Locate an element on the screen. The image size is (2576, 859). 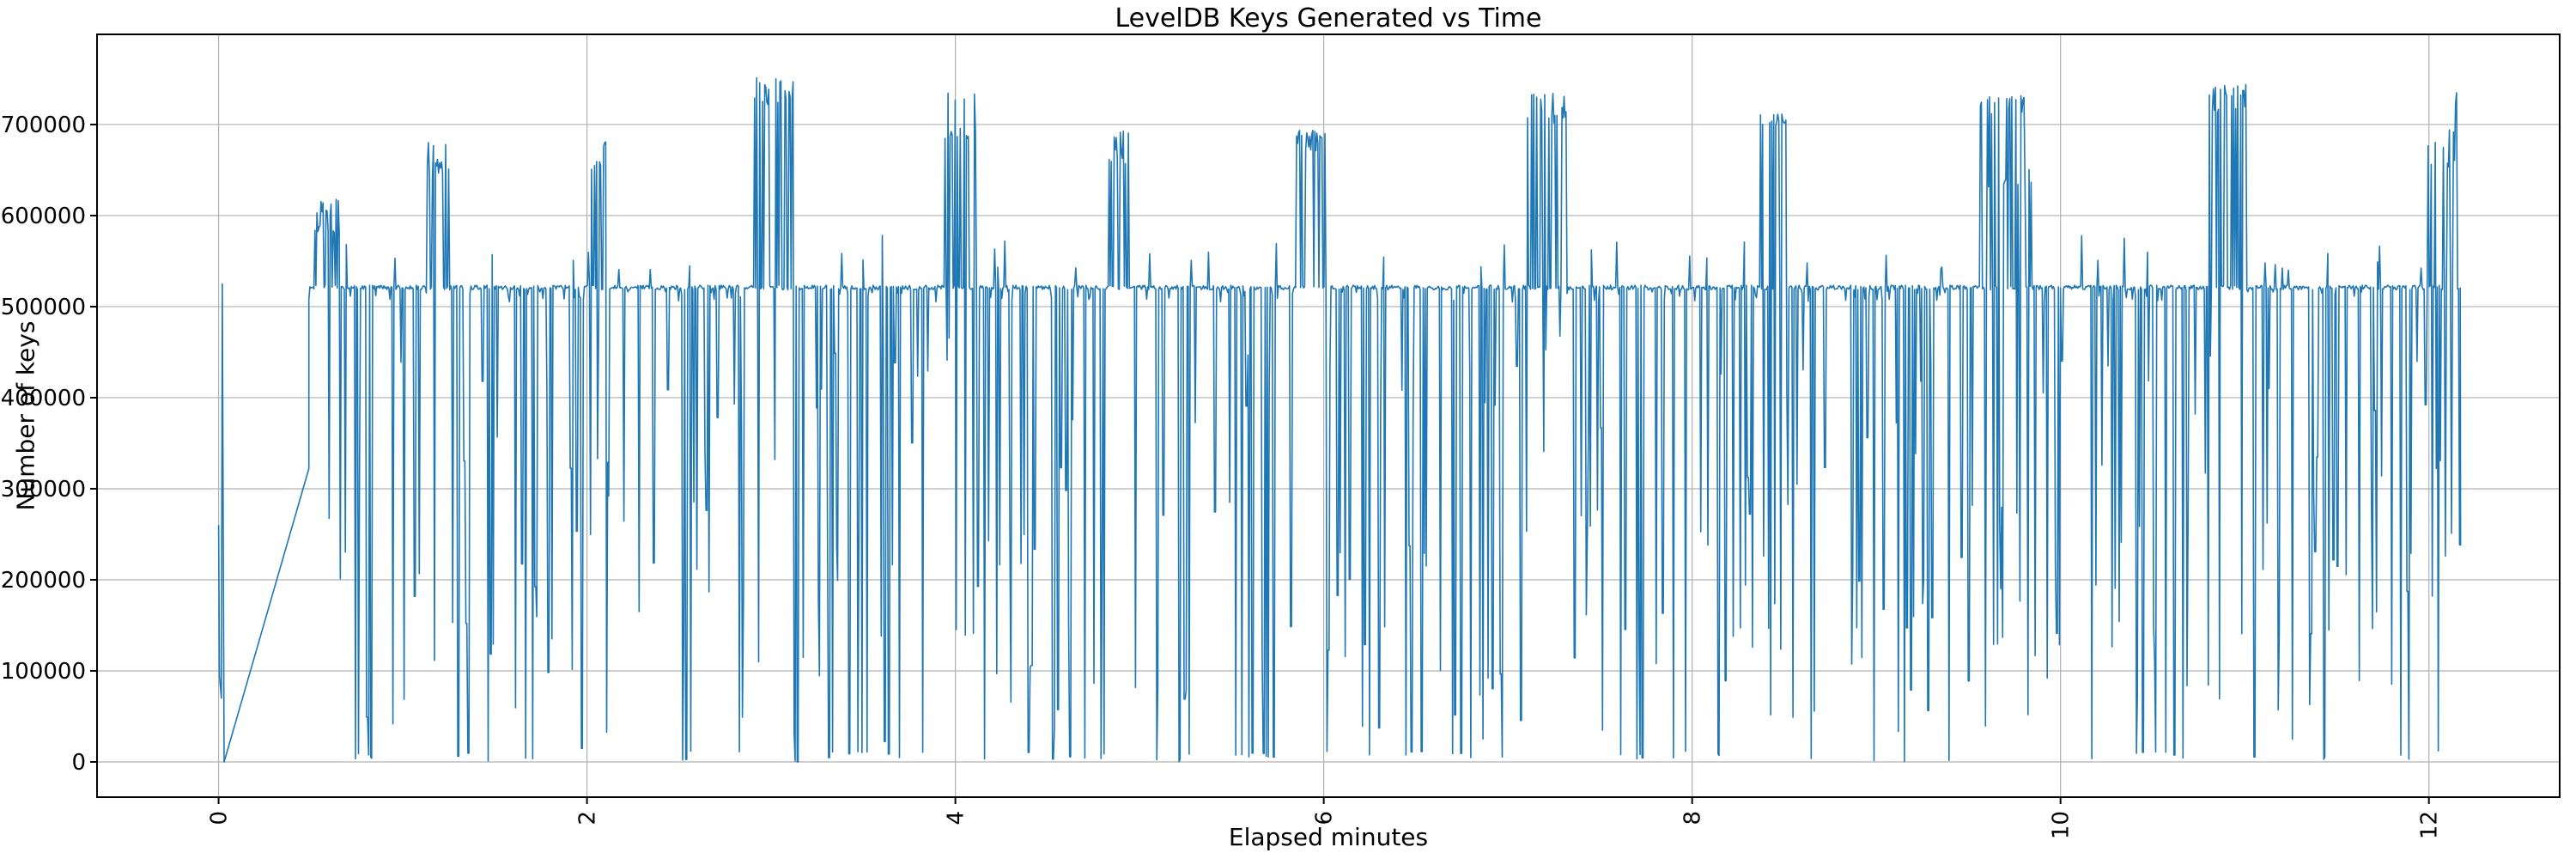
x-tick-label: 10 is located at coordinates (2062, 825).